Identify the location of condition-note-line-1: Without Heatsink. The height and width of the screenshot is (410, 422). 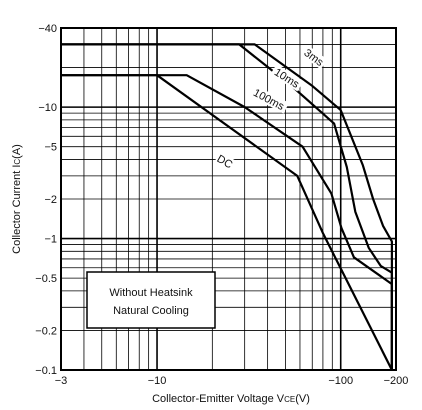
(151, 293).